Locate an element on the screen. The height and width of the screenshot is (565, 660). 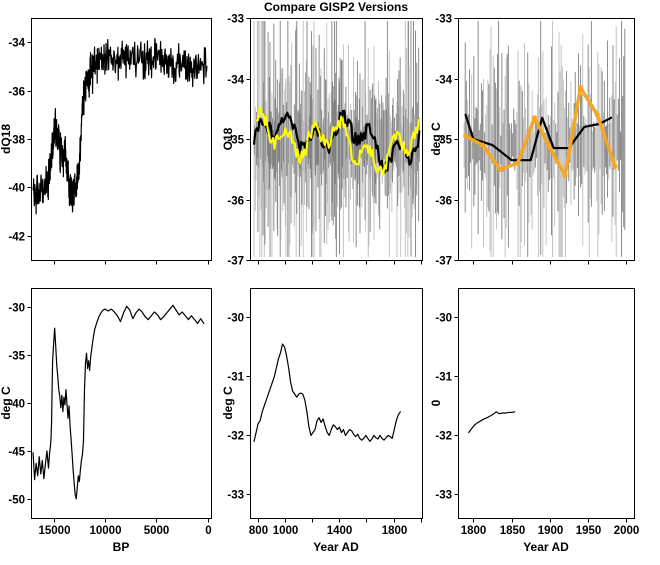
x-tick-label: 2000 is located at coordinates (627, 531).